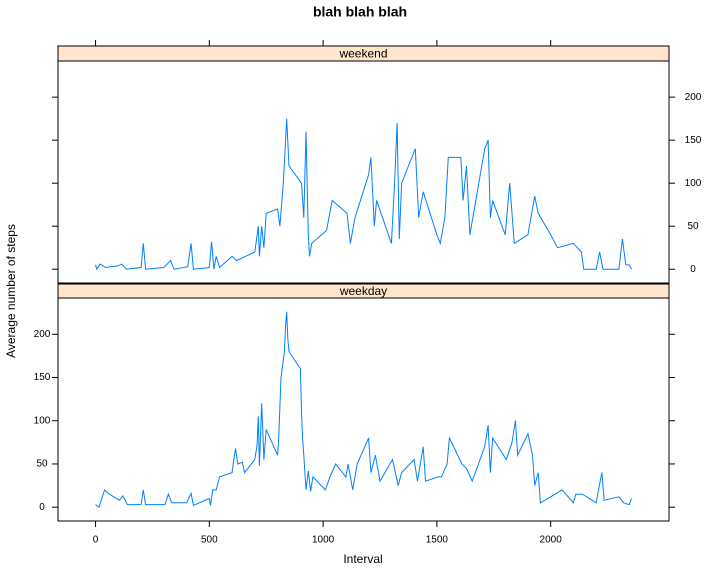 The height and width of the screenshot is (581, 720). What do you see at coordinates (323, 540) in the screenshot?
I see `x-tick-label: 1000` at bounding box center [323, 540].